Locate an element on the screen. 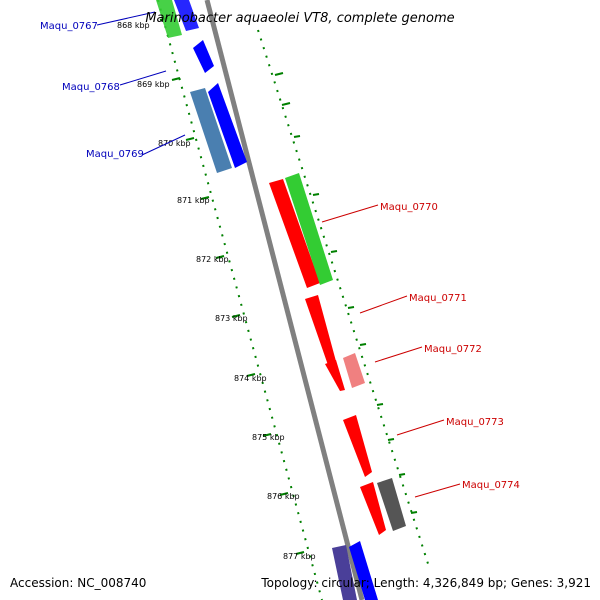  gene-label-maqu-0773: Maqu_0773 is located at coordinates (475, 422).